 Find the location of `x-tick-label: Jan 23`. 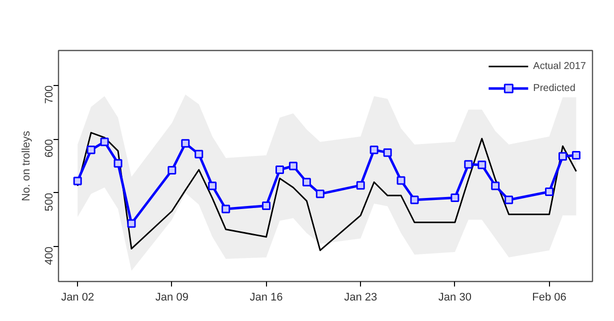

x-tick-label: Jan 23 is located at coordinates (361, 298).